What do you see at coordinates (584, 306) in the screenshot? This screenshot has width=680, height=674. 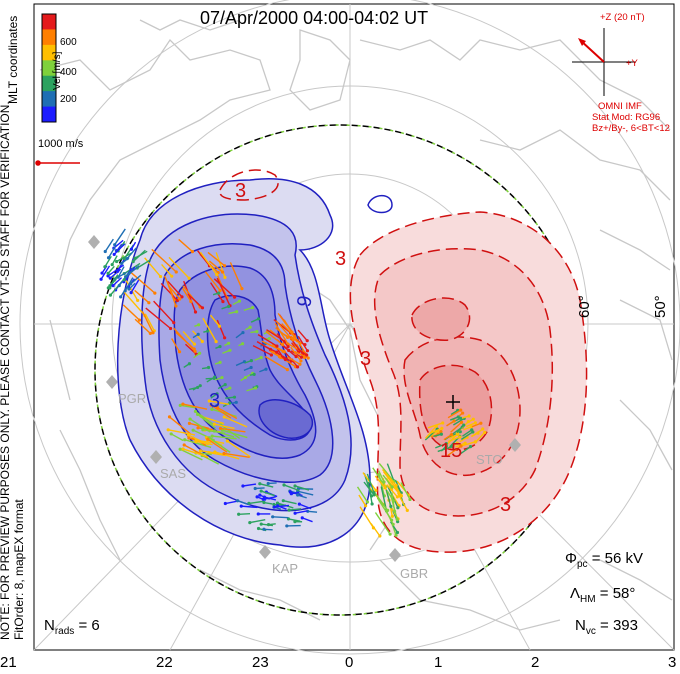 I see `latitude-label: 60°` at bounding box center [584, 306].